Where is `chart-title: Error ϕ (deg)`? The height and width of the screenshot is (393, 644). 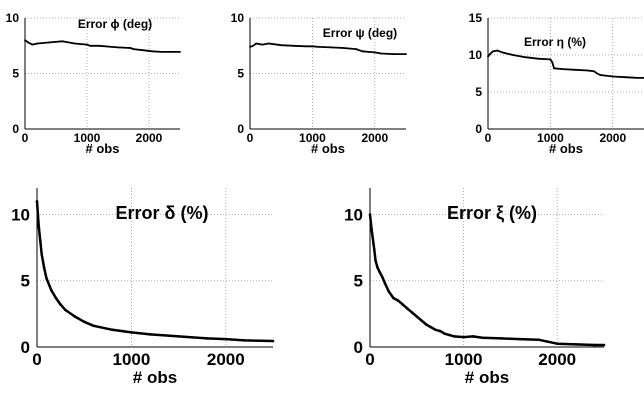
chart-title: Error ϕ (deg) is located at coordinates (115, 24).